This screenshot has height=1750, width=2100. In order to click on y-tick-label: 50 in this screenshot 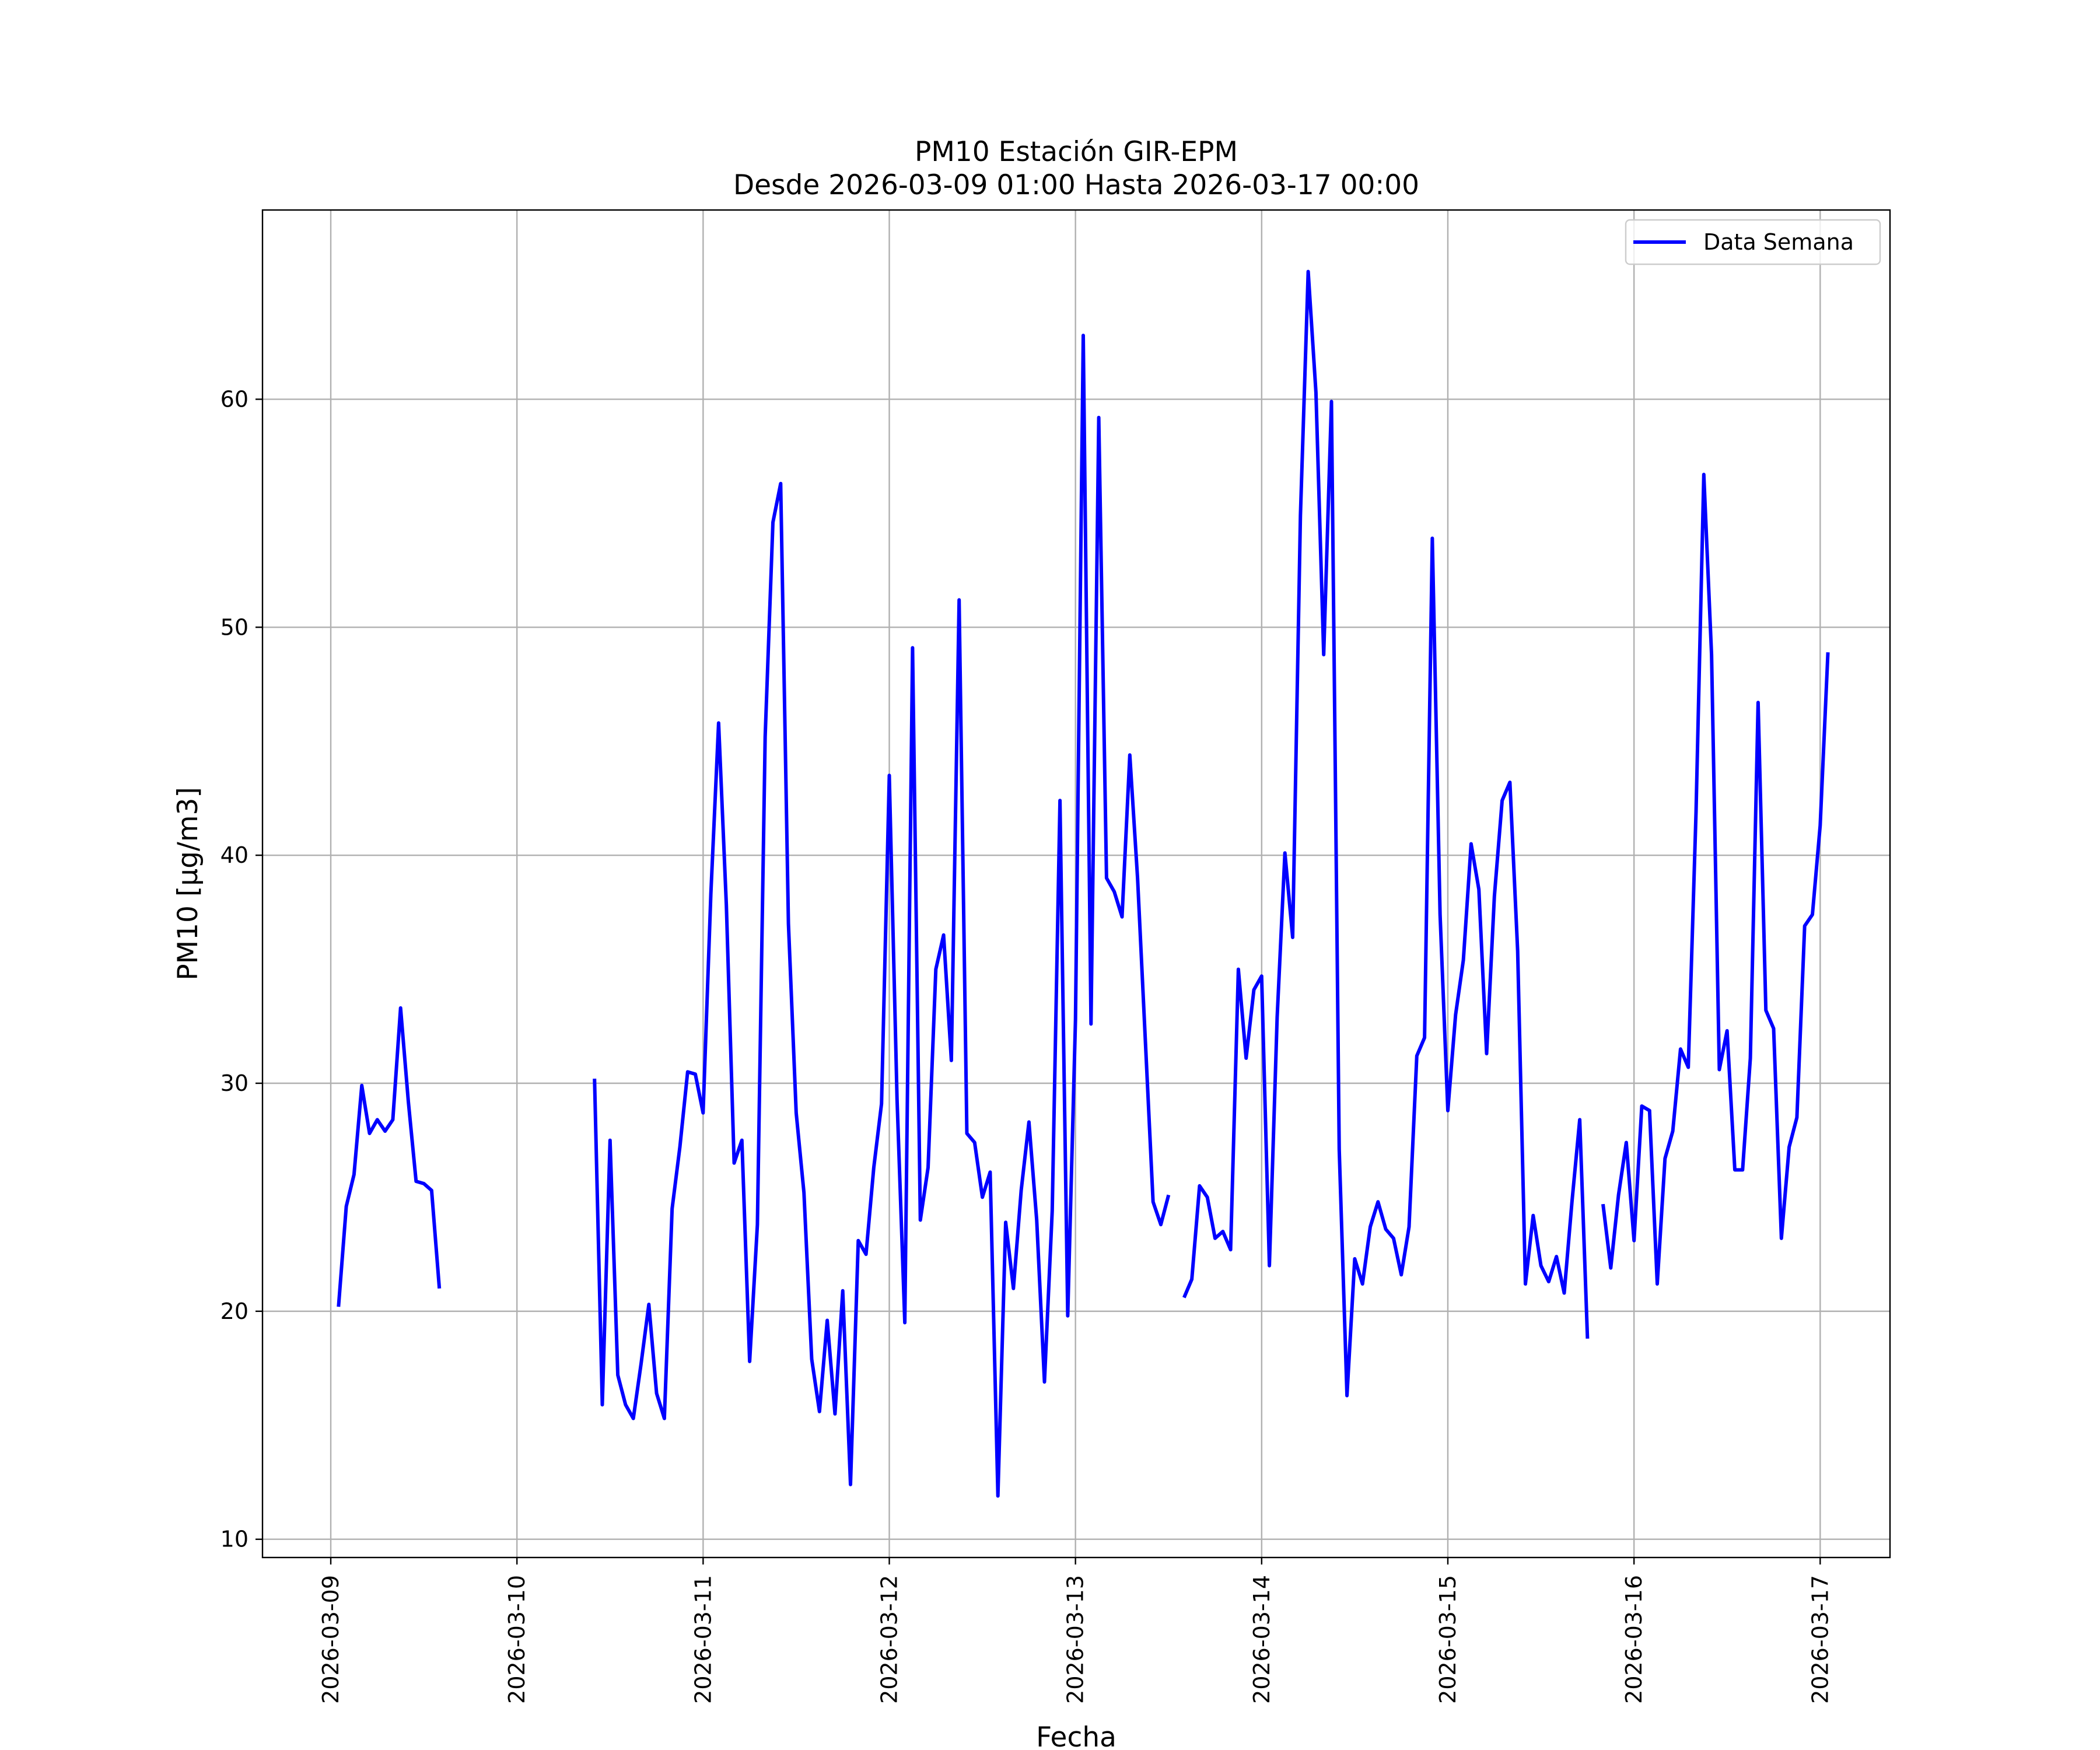, I will do `click(235, 627)`.